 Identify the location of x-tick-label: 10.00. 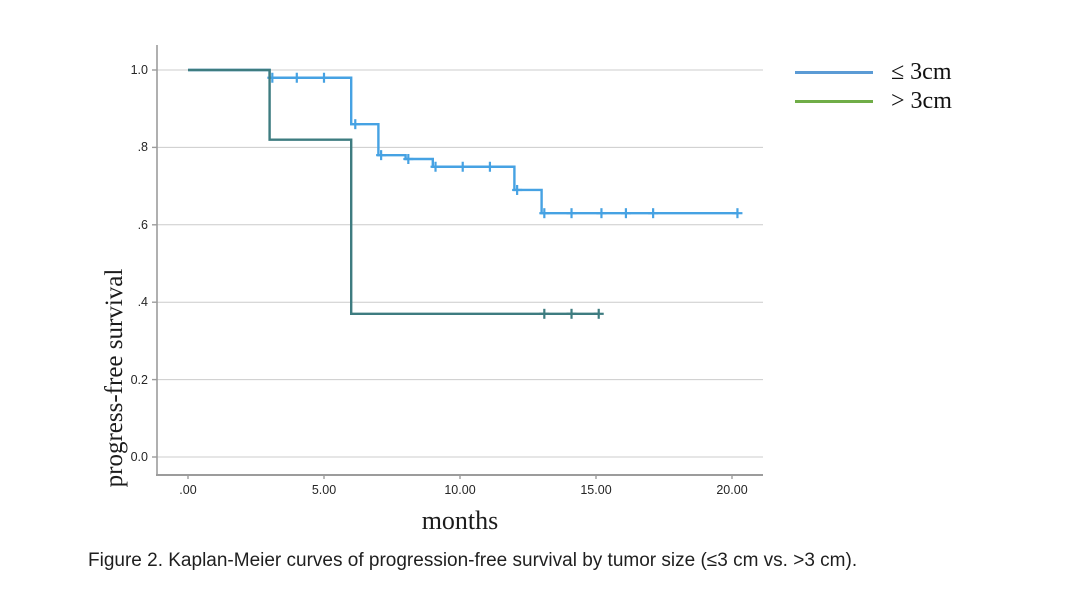
(460, 490).